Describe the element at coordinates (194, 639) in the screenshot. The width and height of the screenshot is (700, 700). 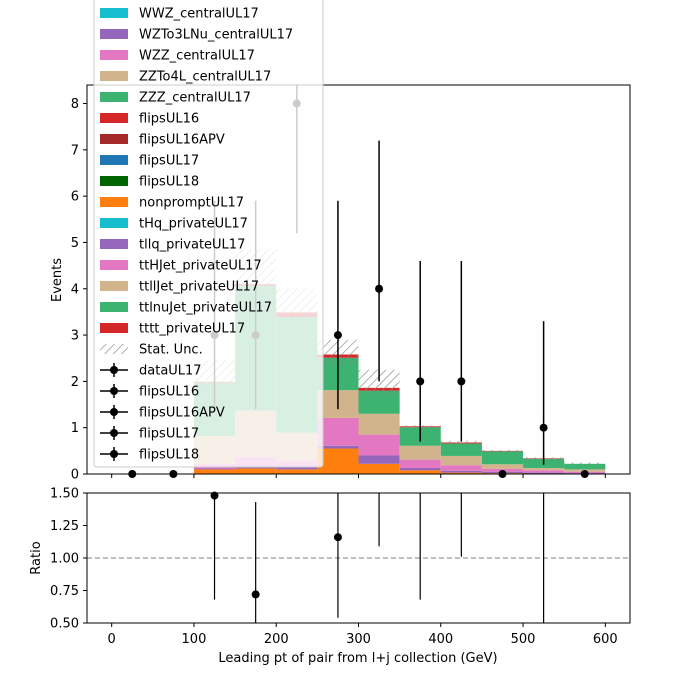
I see `xtick-label-1: 100` at that location.